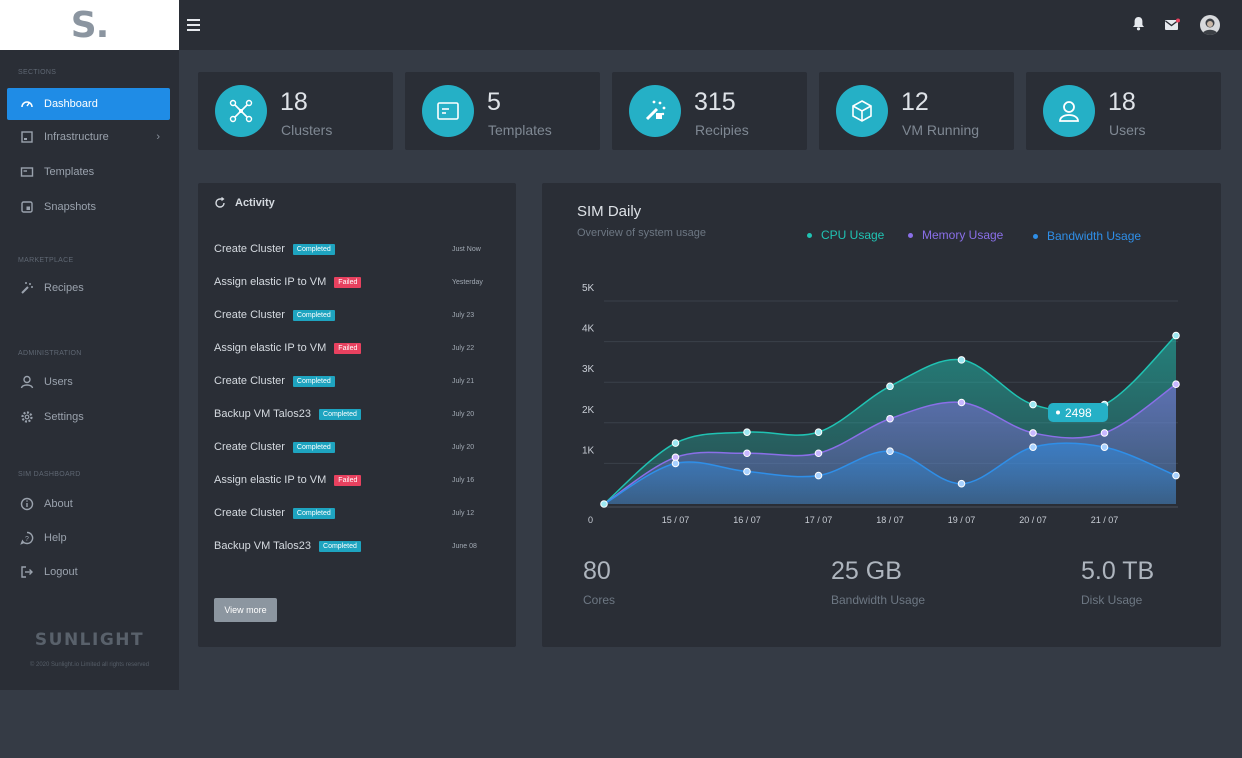 The width and height of the screenshot is (1242, 758). What do you see at coordinates (1127, 130) in the screenshot?
I see `stat-label: Users` at bounding box center [1127, 130].